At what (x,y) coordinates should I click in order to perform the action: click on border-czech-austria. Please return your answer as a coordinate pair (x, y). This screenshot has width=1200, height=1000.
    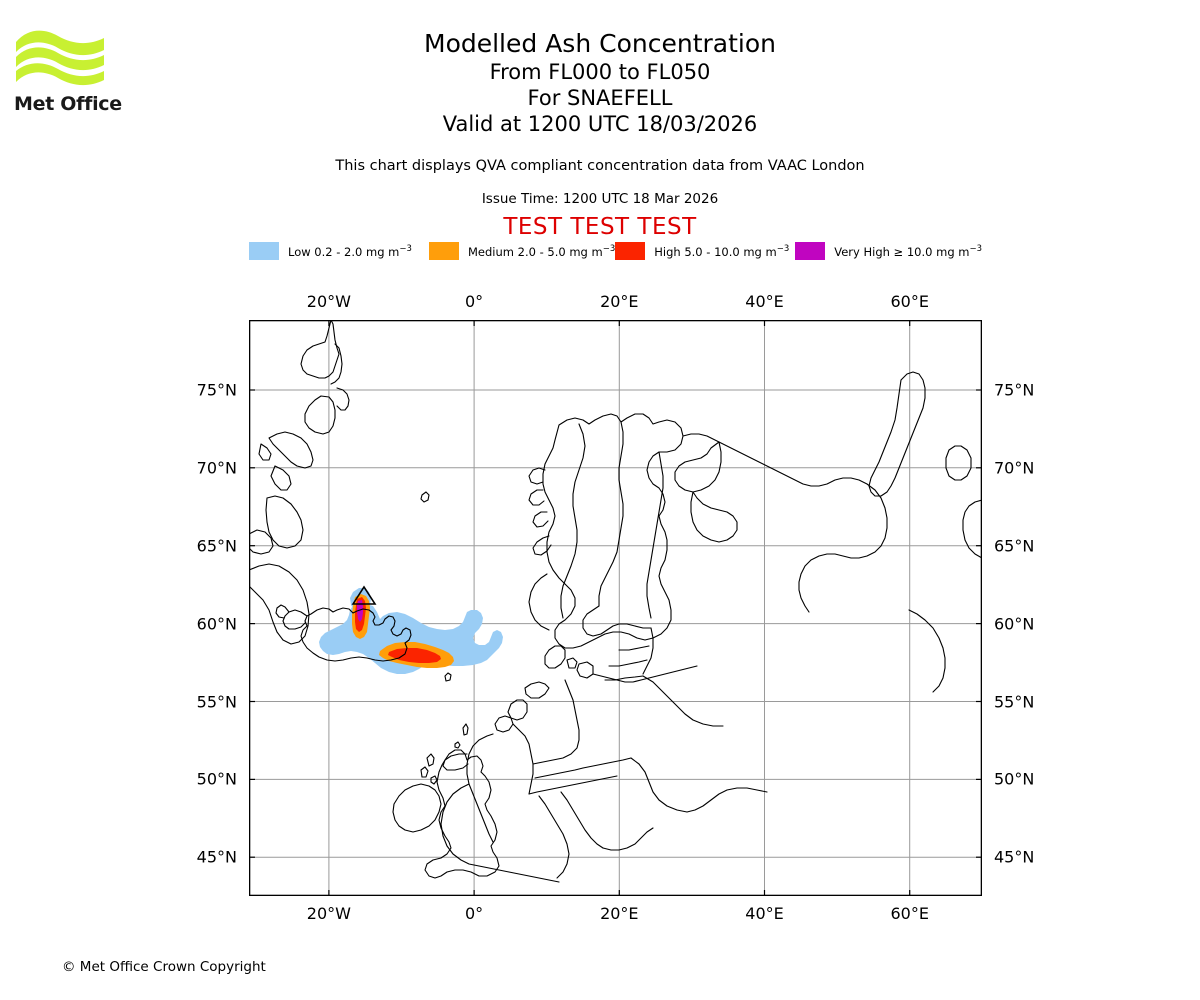
    Looking at the image, I should click on (559, 773).